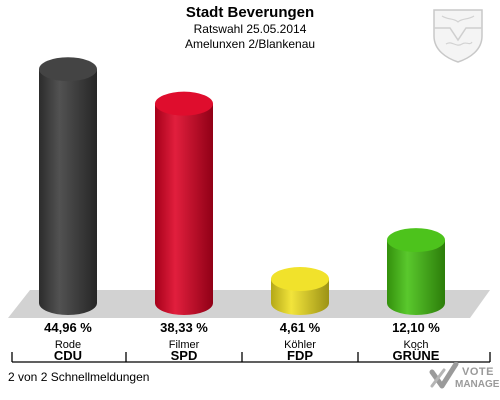 This screenshot has width=500, height=400. What do you see at coordinates (415, 345) in the screenshot?
I see `candidate-label: Koch` at bounding box center [415, 345].